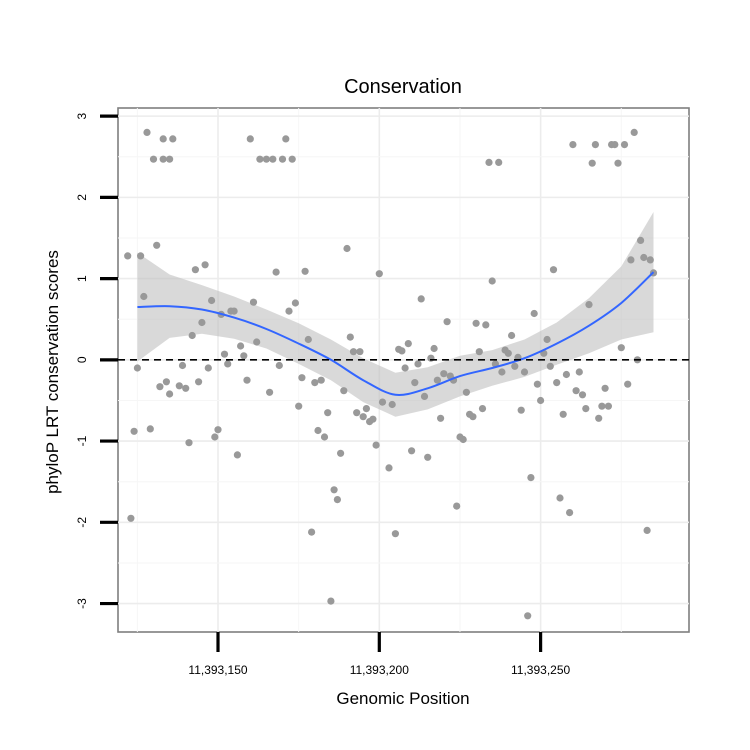 This screenshot has width=750, height=750. Describe the element at coordinates (82, 115) in the screenshot. I see `y-tick-label: 3` at that location.